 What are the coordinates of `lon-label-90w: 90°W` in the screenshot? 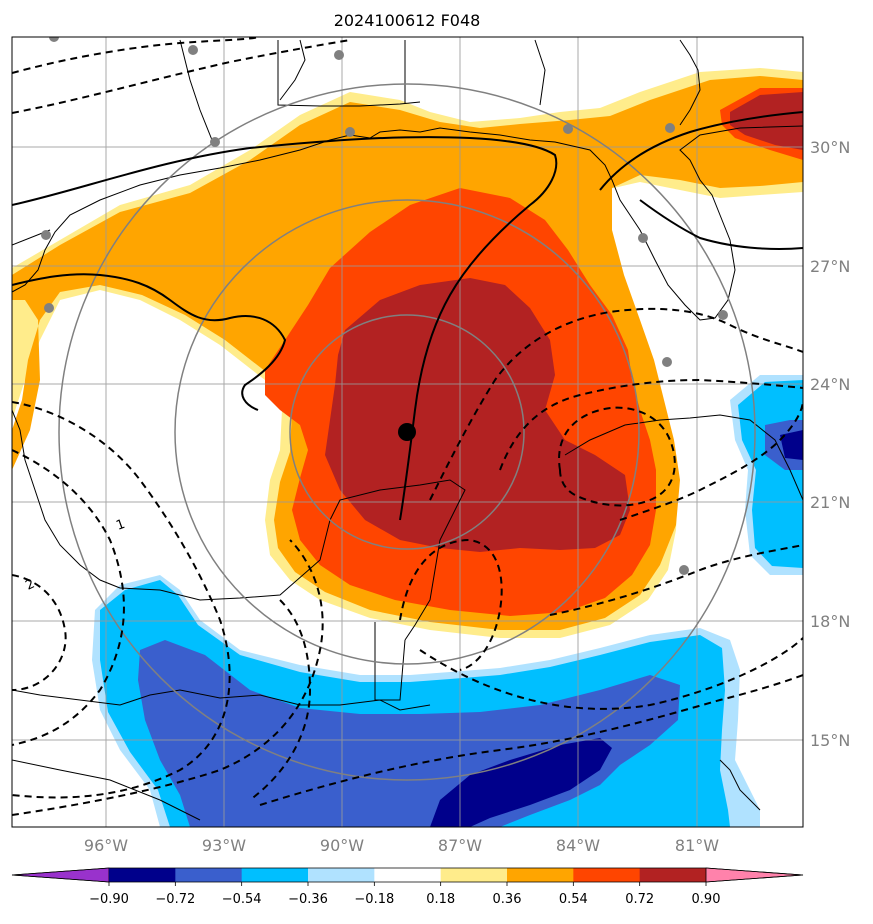 It's located at (342, 845).